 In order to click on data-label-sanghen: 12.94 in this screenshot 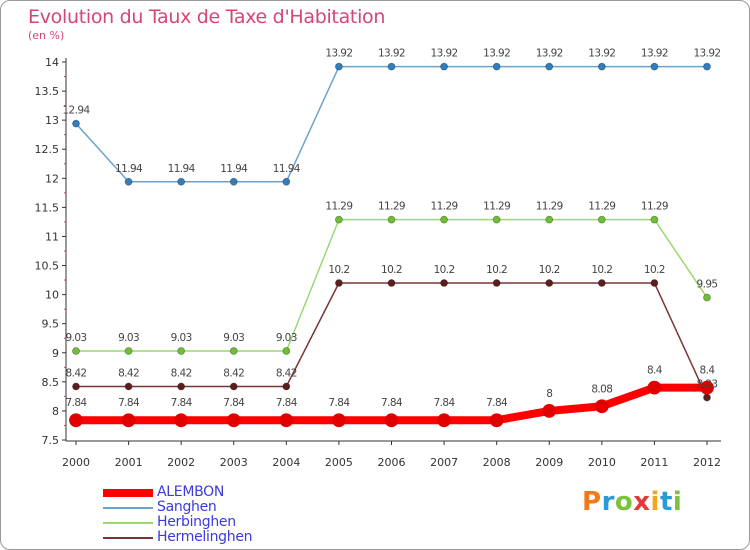, I will do `click(76, 111)`.